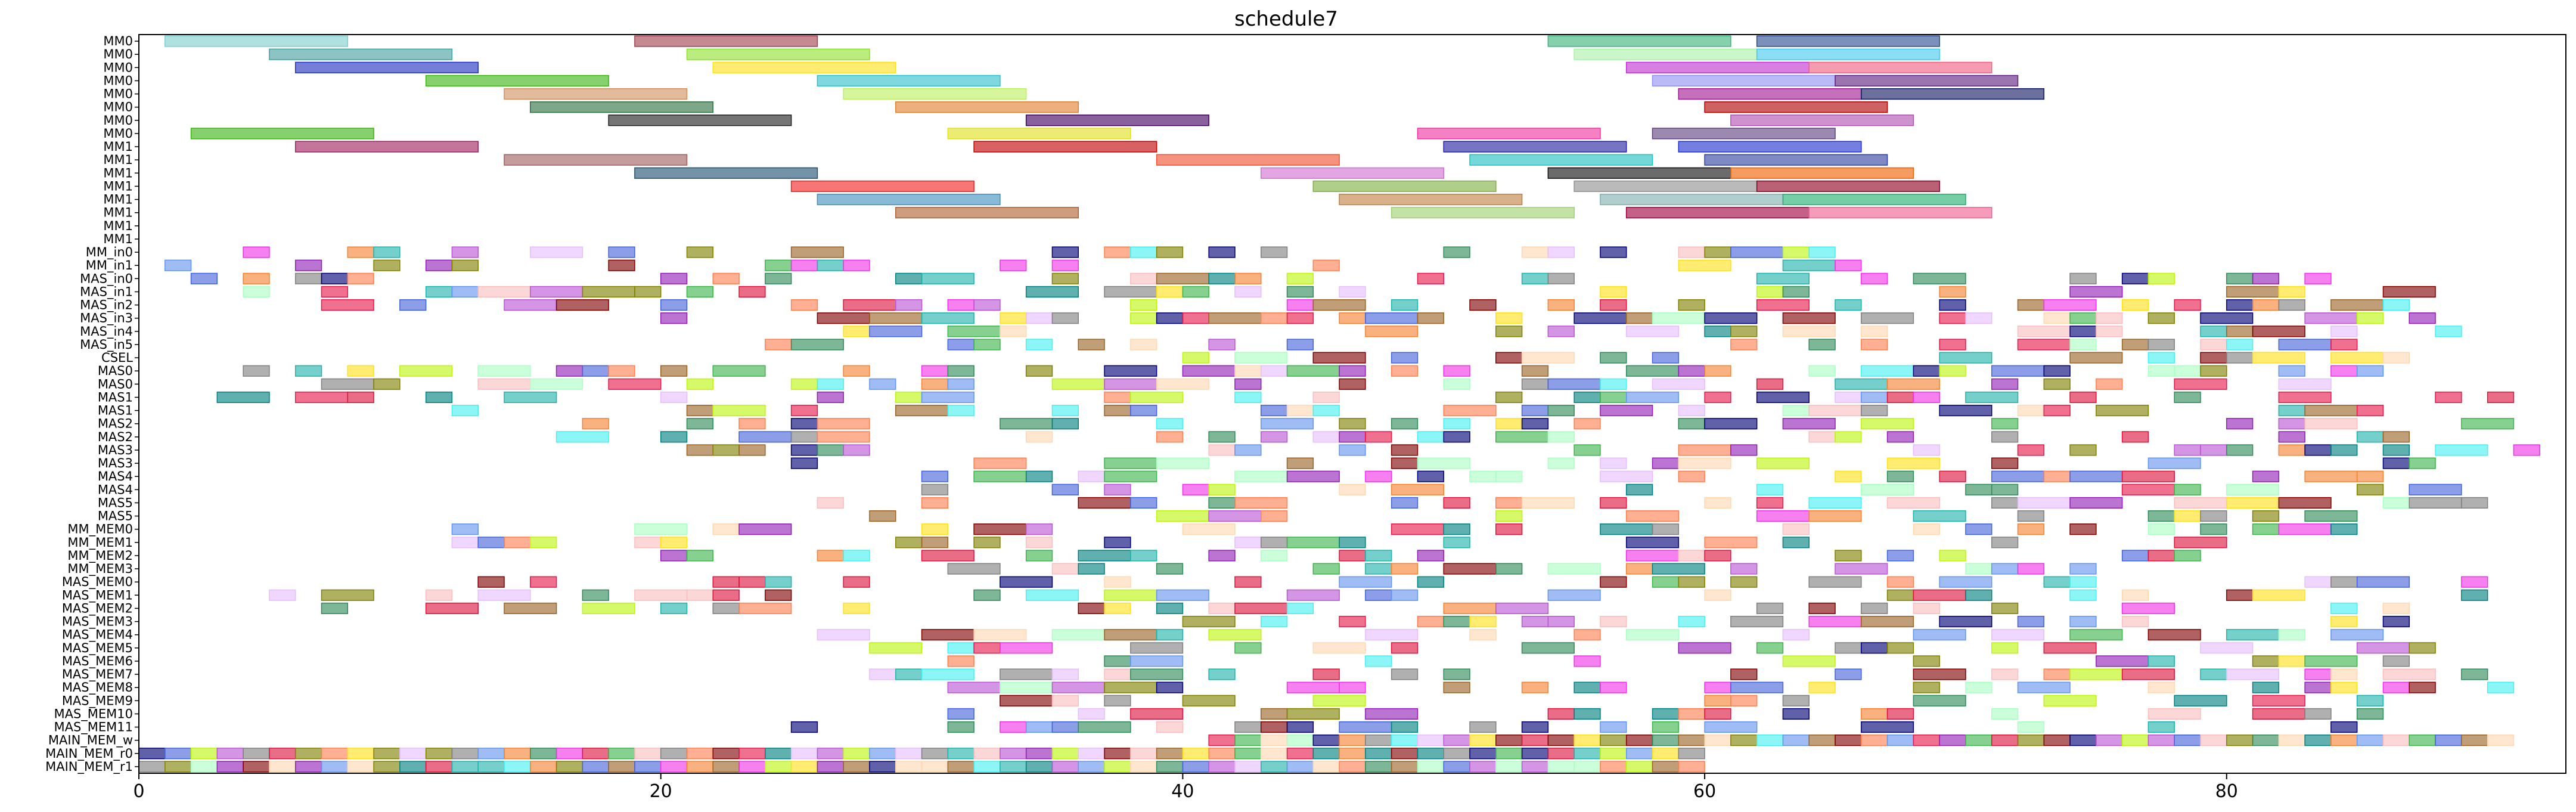 This screenshot has width=2576, height=812. Describe the element at coordinates (116, 463) in the screenshot. I see `y-tick-label: MAS3` at that location.